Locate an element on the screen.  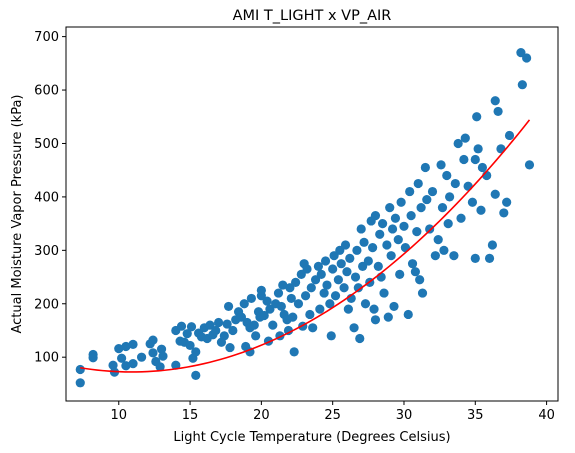
y-tick-label: 100 is located at coordinates (46, 358).